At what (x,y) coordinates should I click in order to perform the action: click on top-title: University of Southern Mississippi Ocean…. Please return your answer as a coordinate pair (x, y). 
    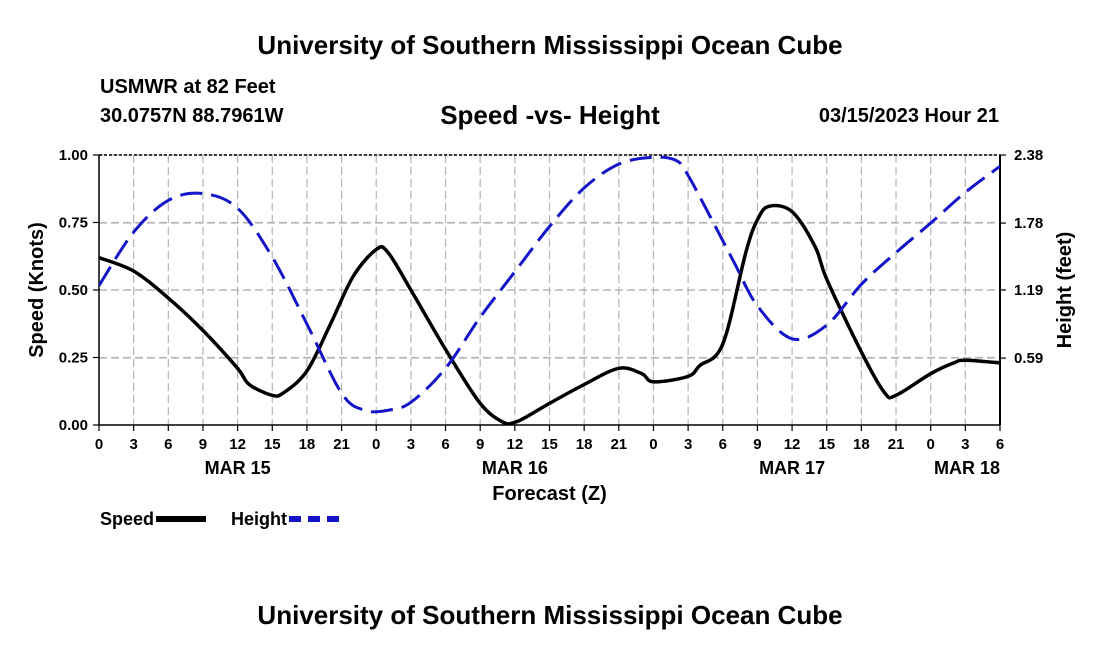
    Looking at the image, I should click on (550, 45).